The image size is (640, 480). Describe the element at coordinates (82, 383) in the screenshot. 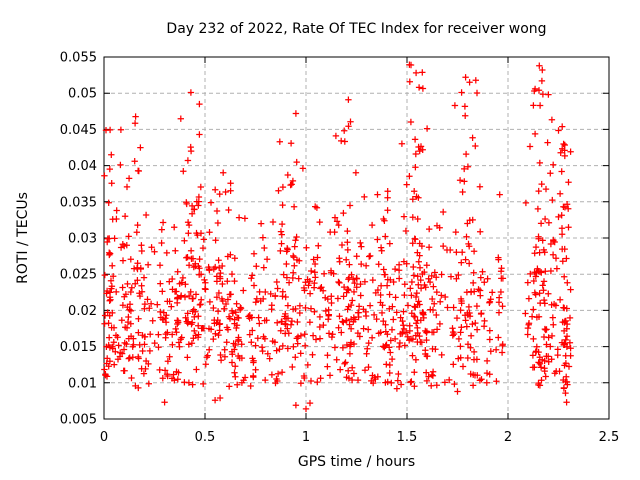

I see `y-tick-label: 0.01` at that location.